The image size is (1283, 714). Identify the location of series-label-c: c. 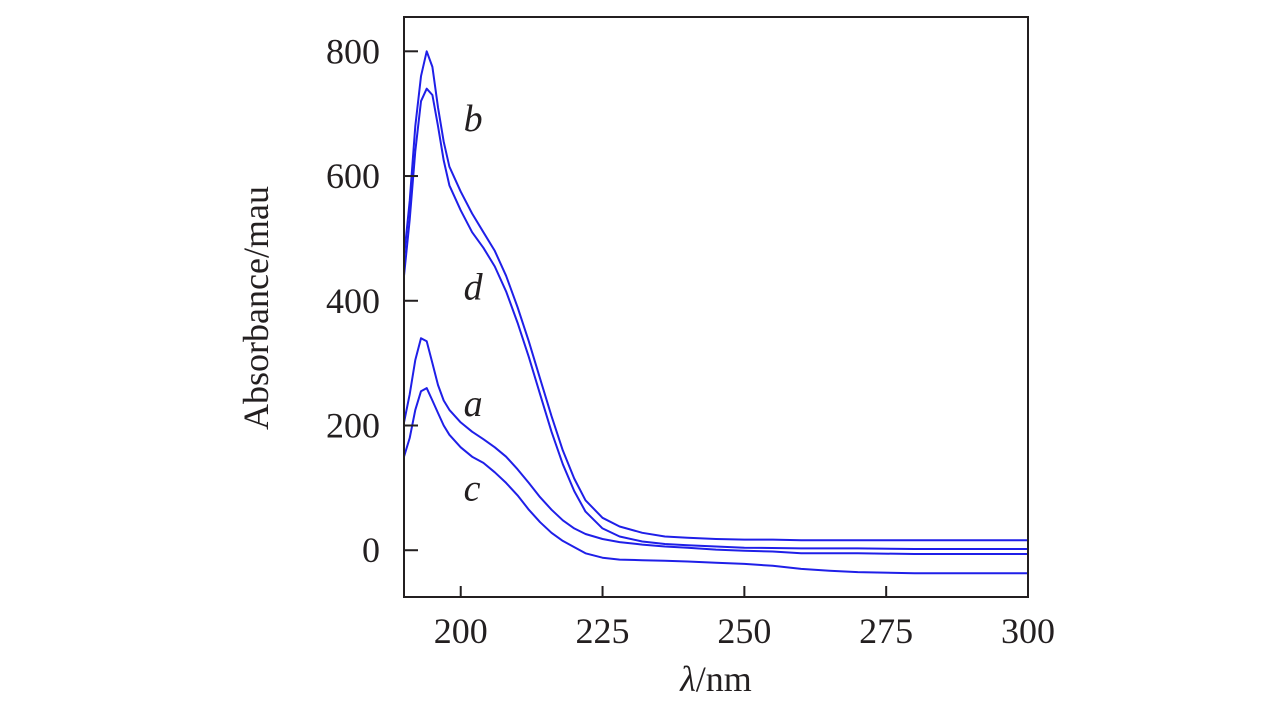
(472, 488).